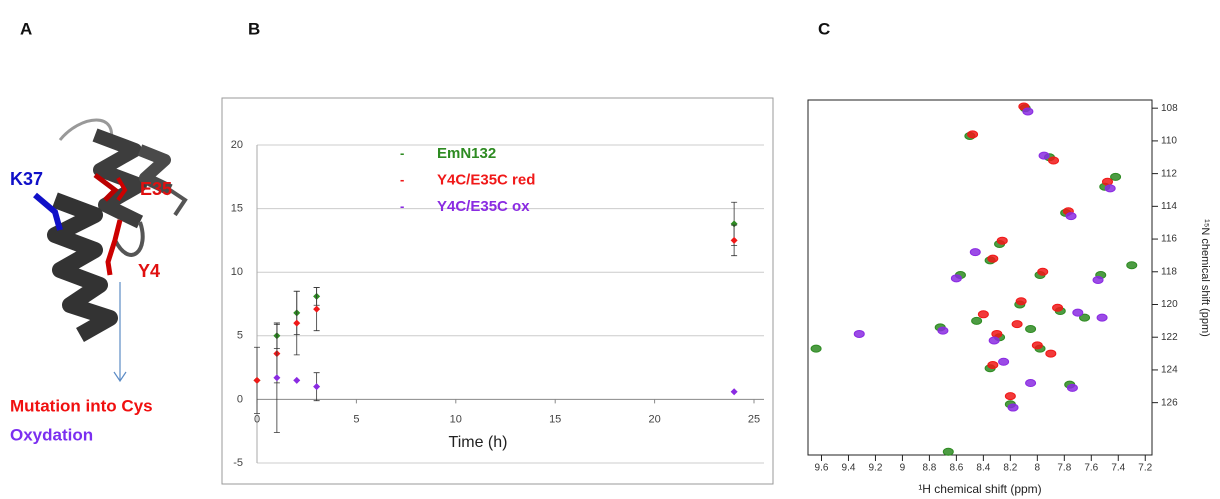 The height and width of the screenshot is (499, 1220). Describe the element at coordinates (1169, 141) in the screenshot. I see `y-tick-label: 110` at that location.